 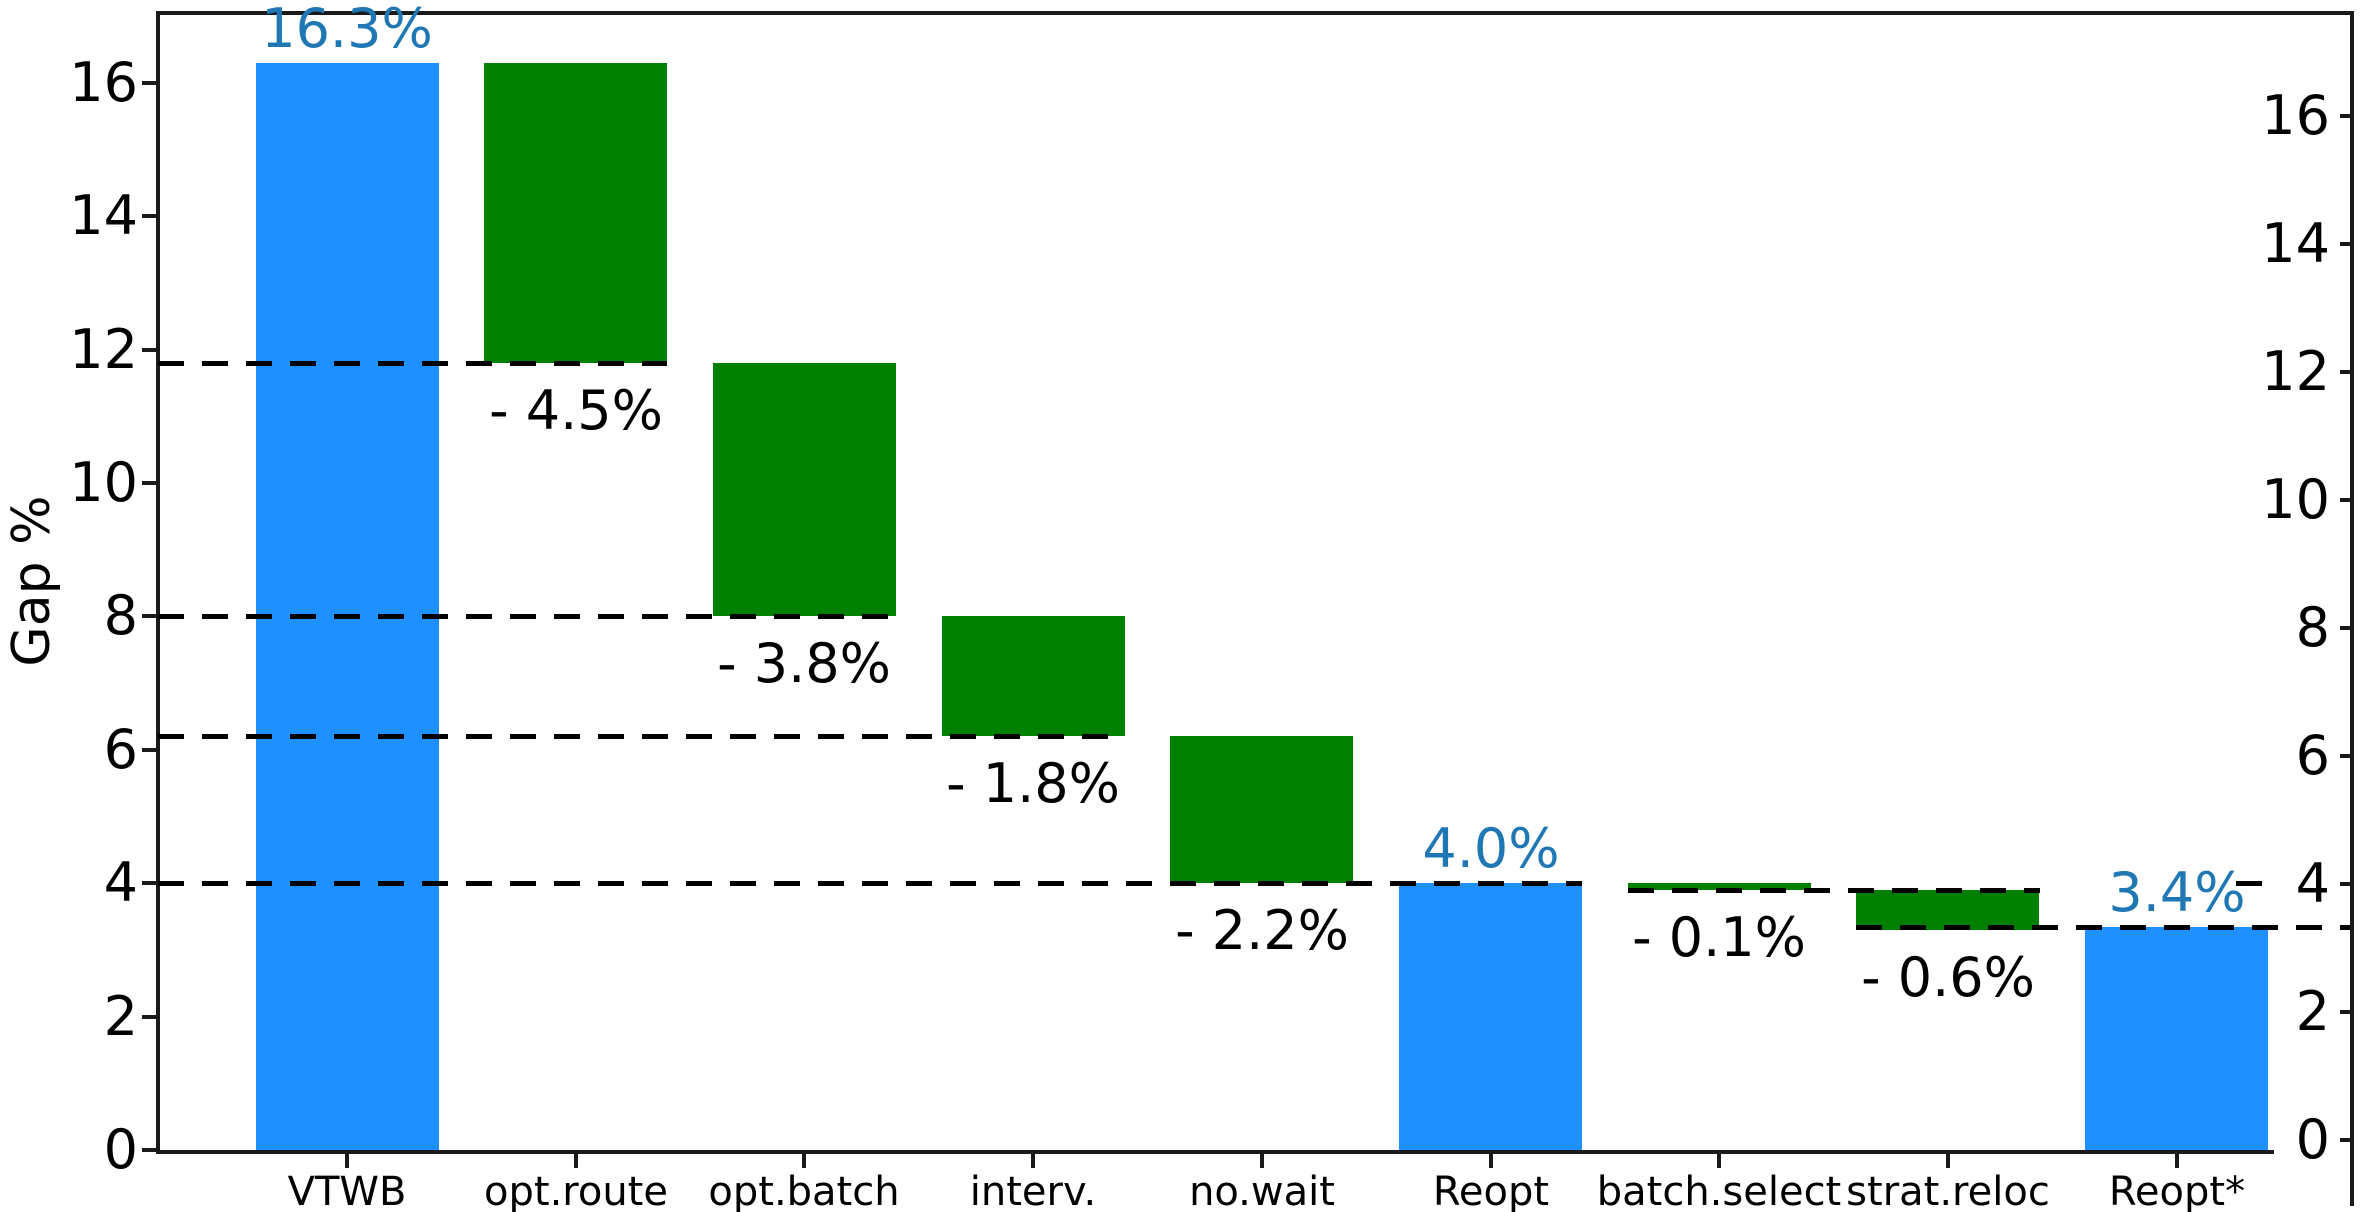 I want to click on bar-interv, so click(x=1033, y=676).